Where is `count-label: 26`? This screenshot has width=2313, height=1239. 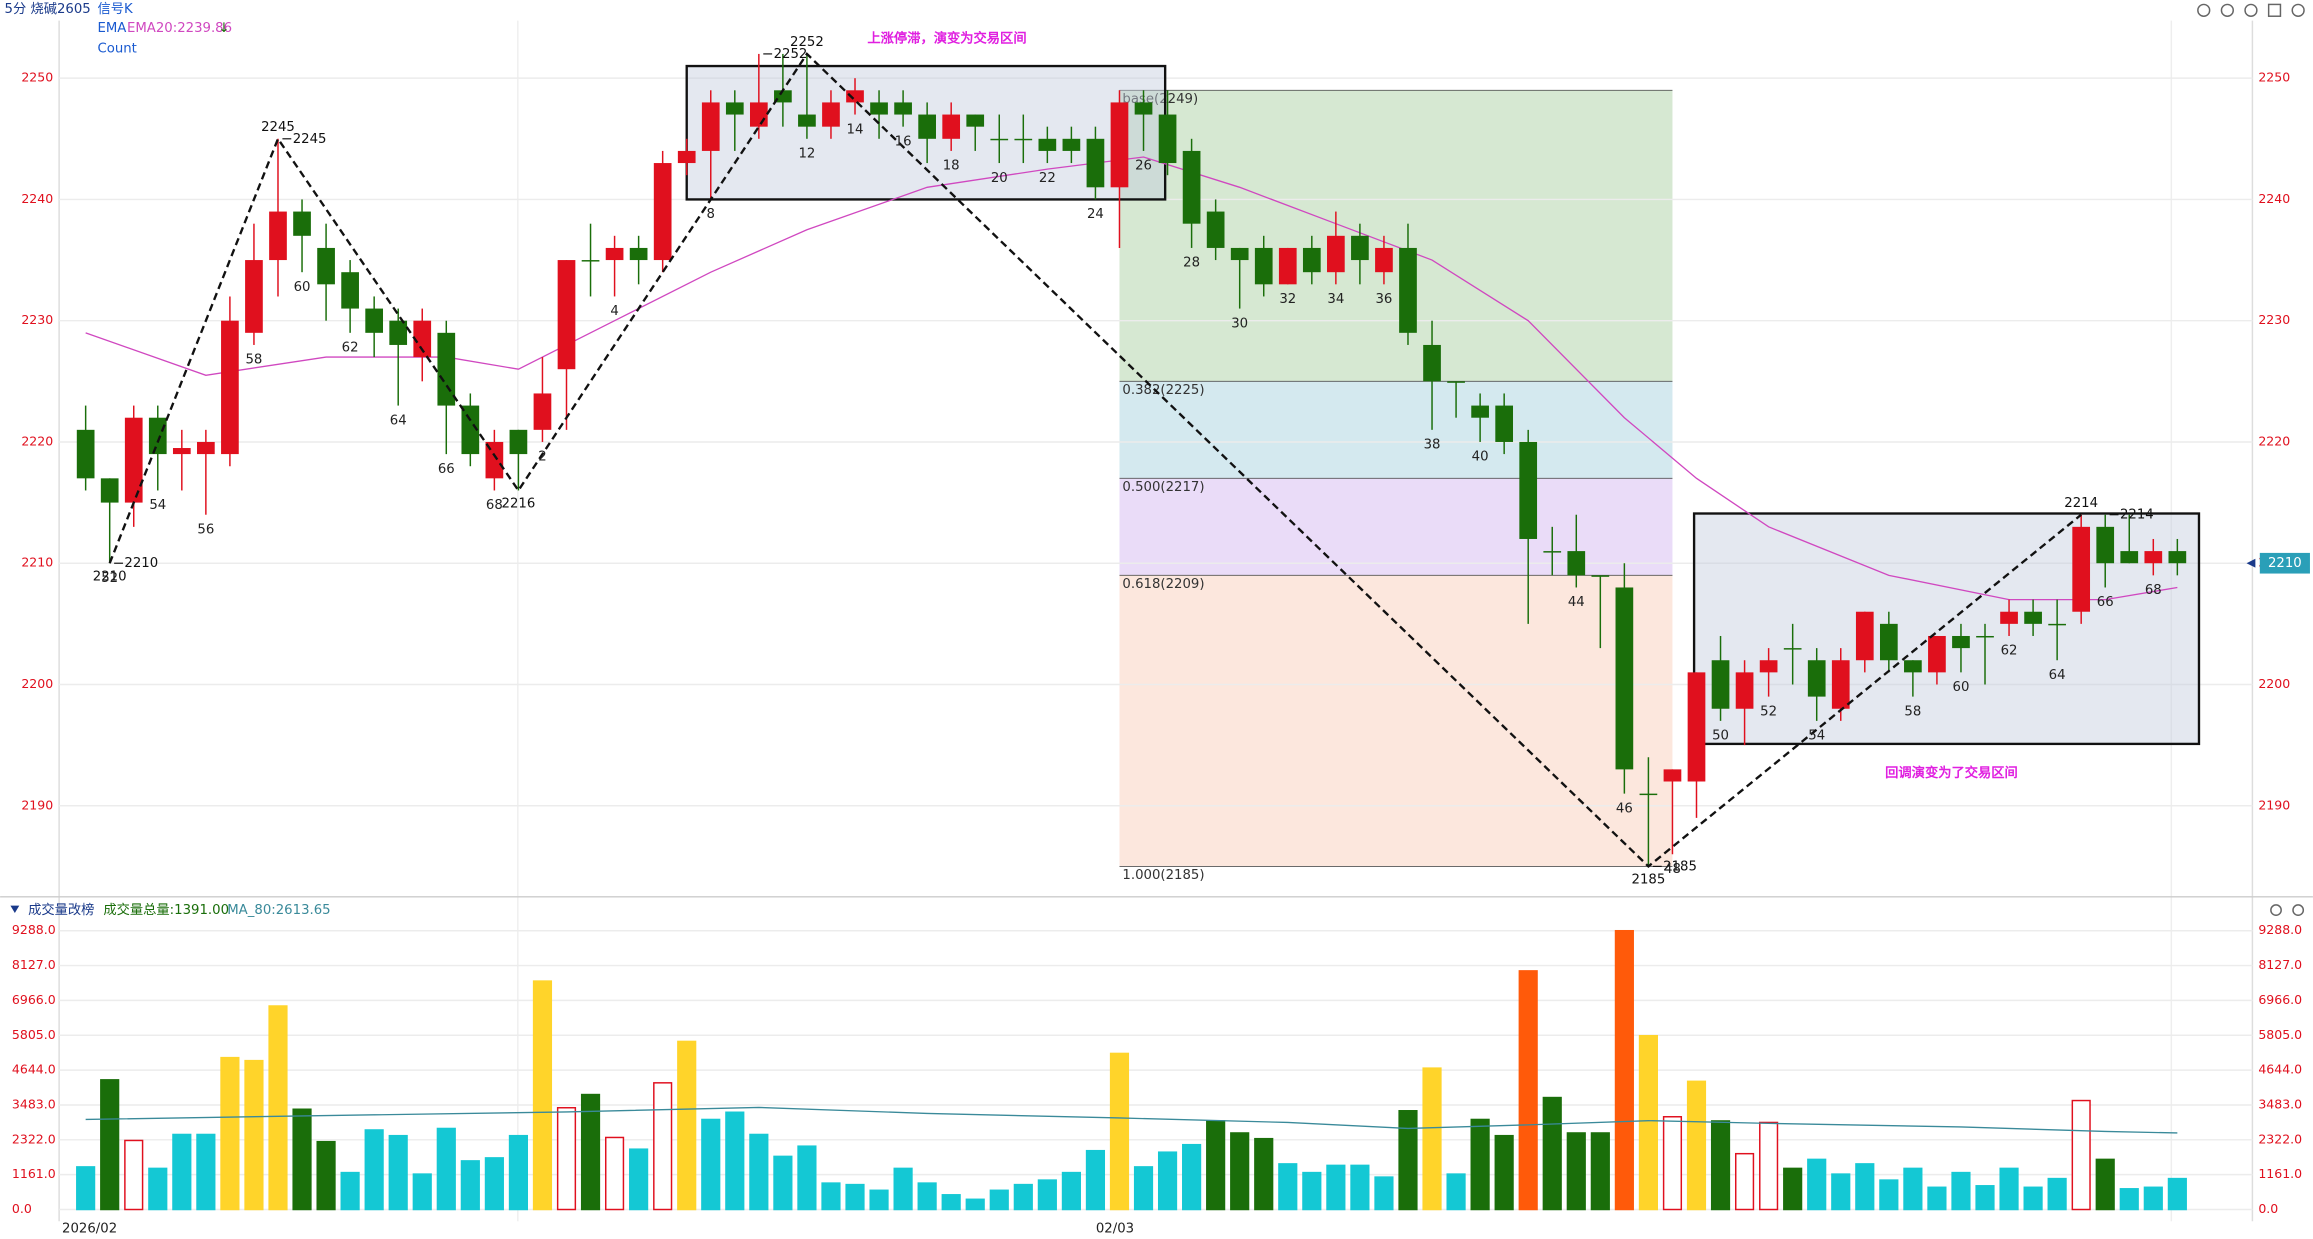 count-label: 26 is located at coordinates (1143, 166).